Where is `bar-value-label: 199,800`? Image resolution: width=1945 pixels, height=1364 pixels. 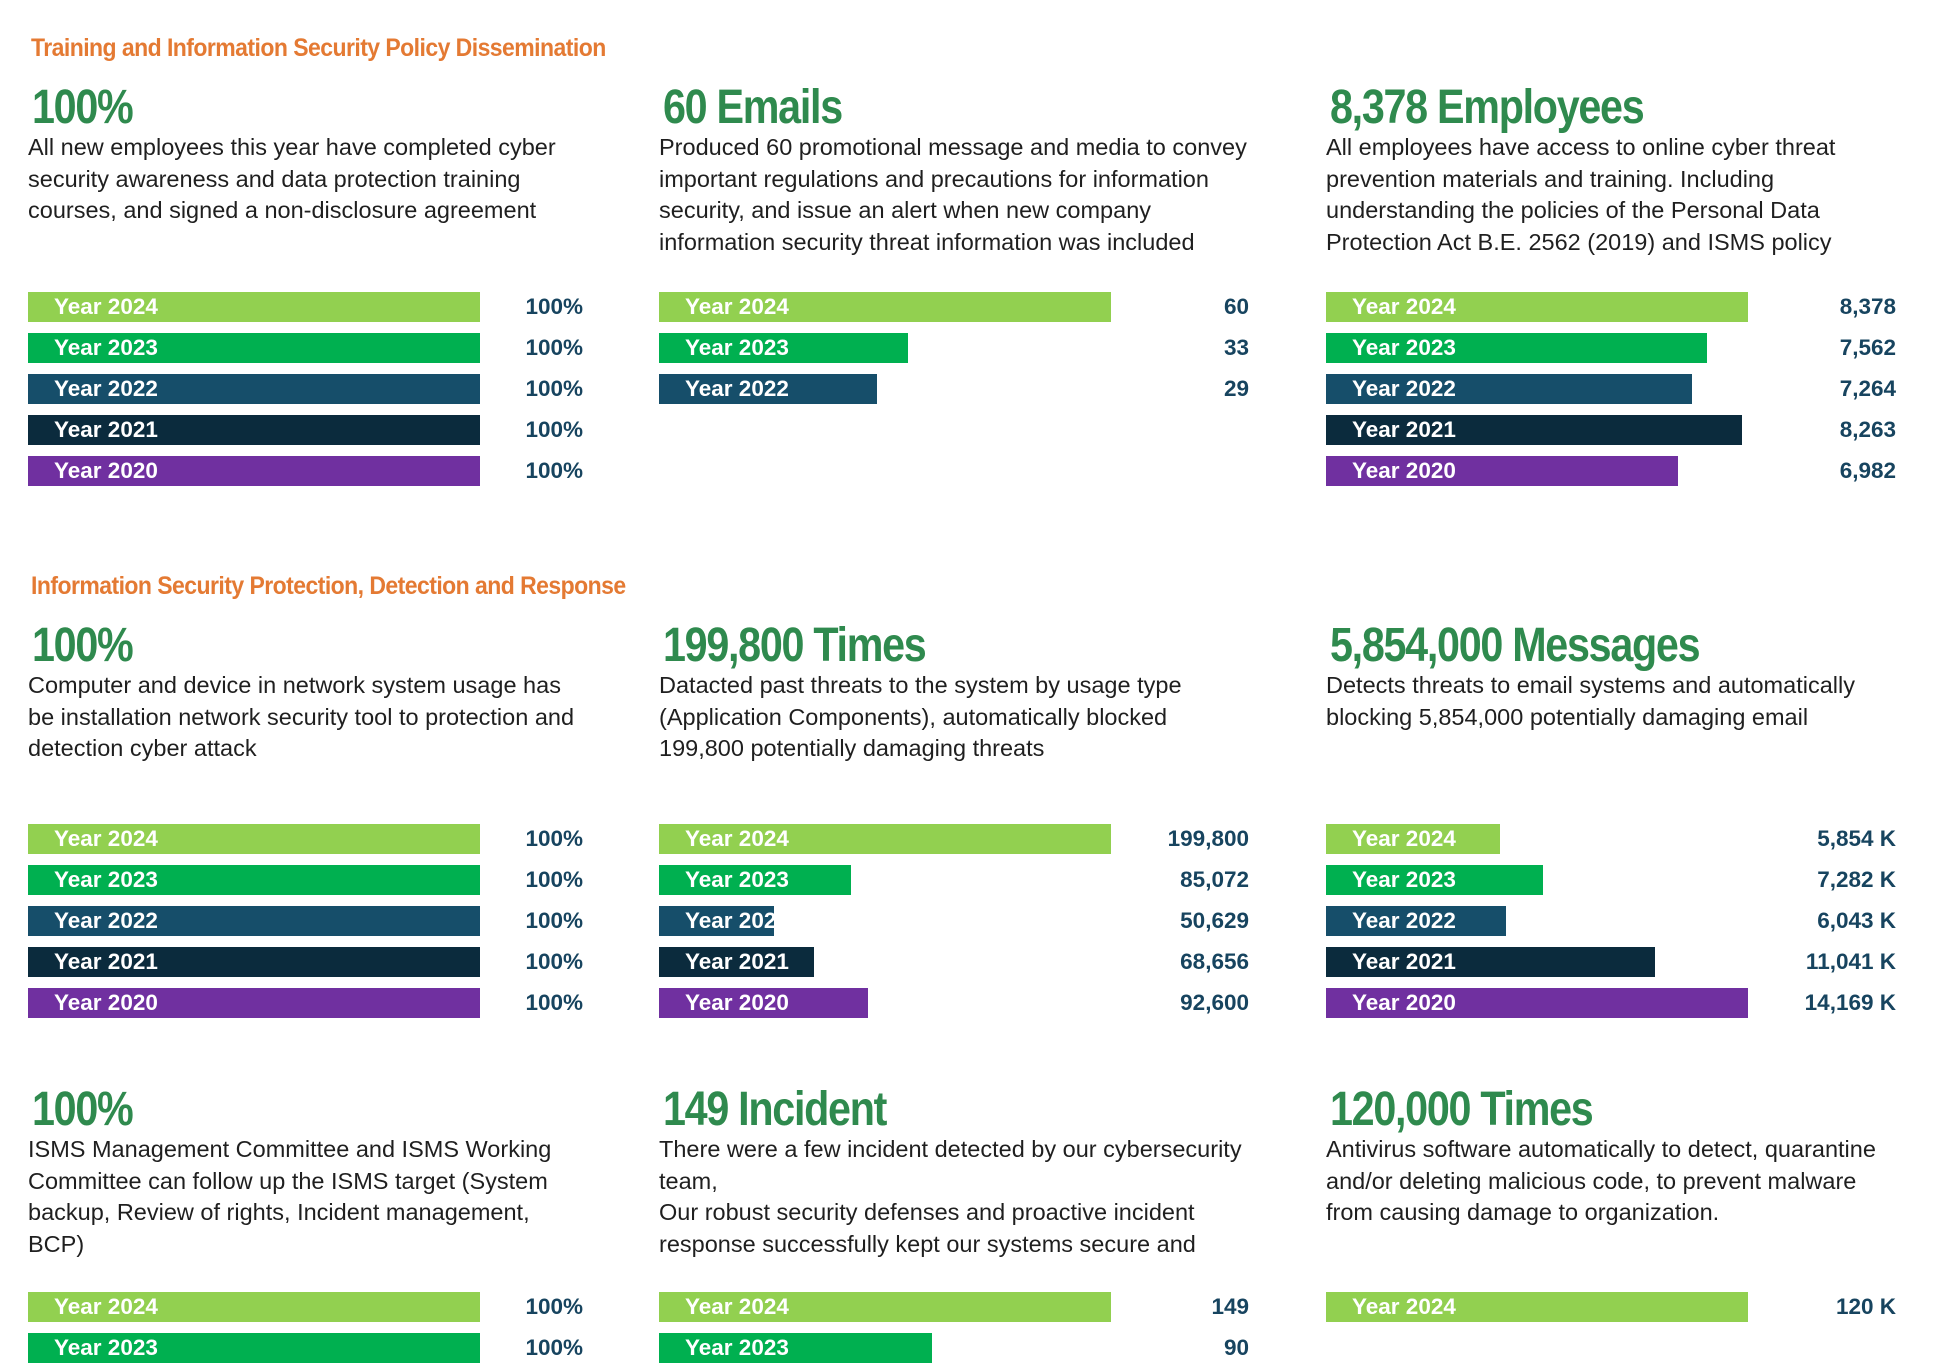
bar-value-label: 199,800 is located at coordinates (1208, 838).